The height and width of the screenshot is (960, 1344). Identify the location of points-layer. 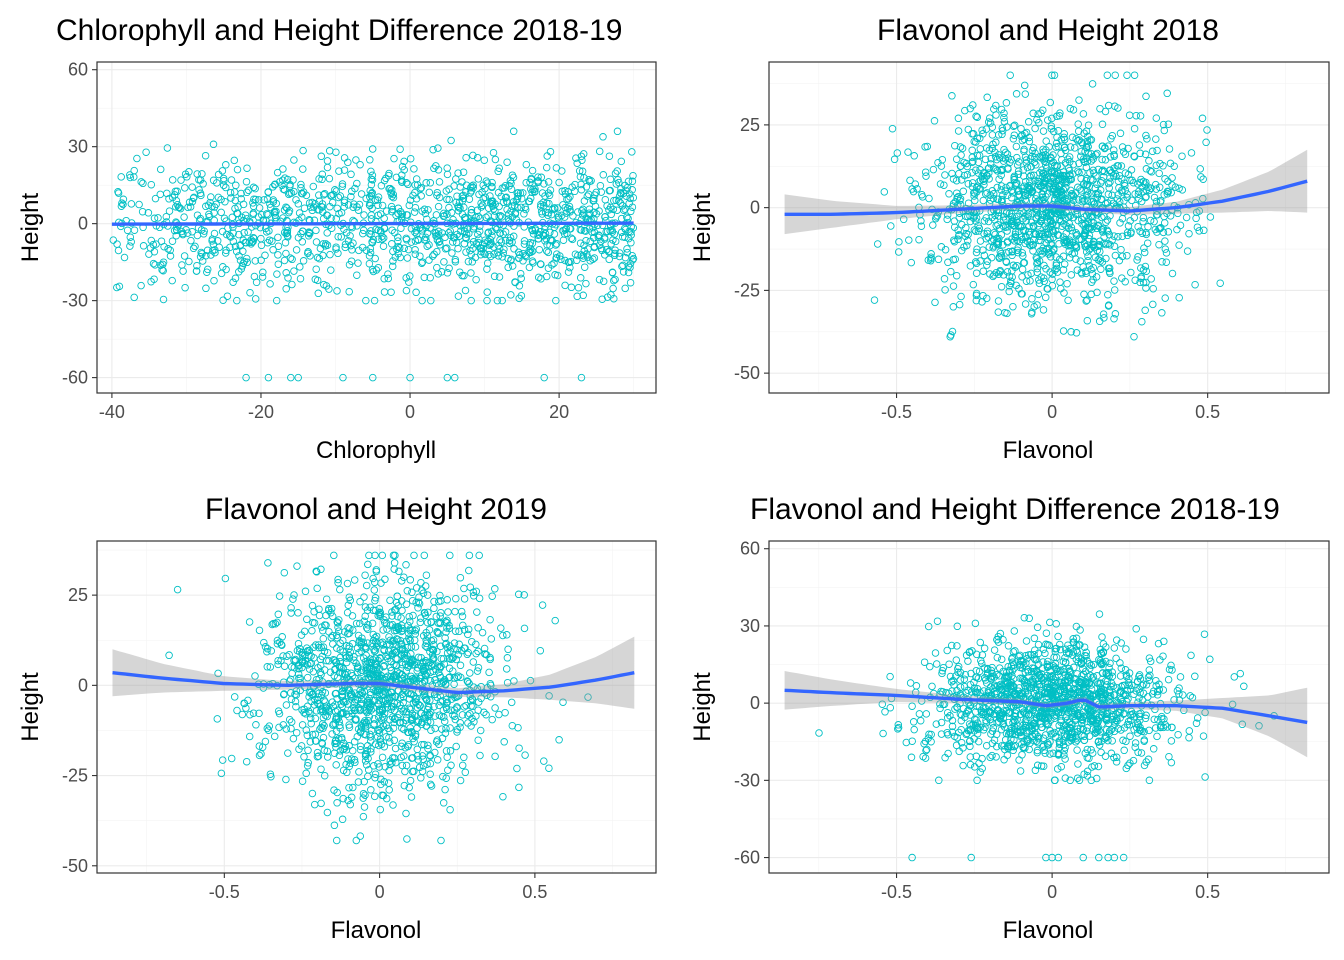
(378, 698).